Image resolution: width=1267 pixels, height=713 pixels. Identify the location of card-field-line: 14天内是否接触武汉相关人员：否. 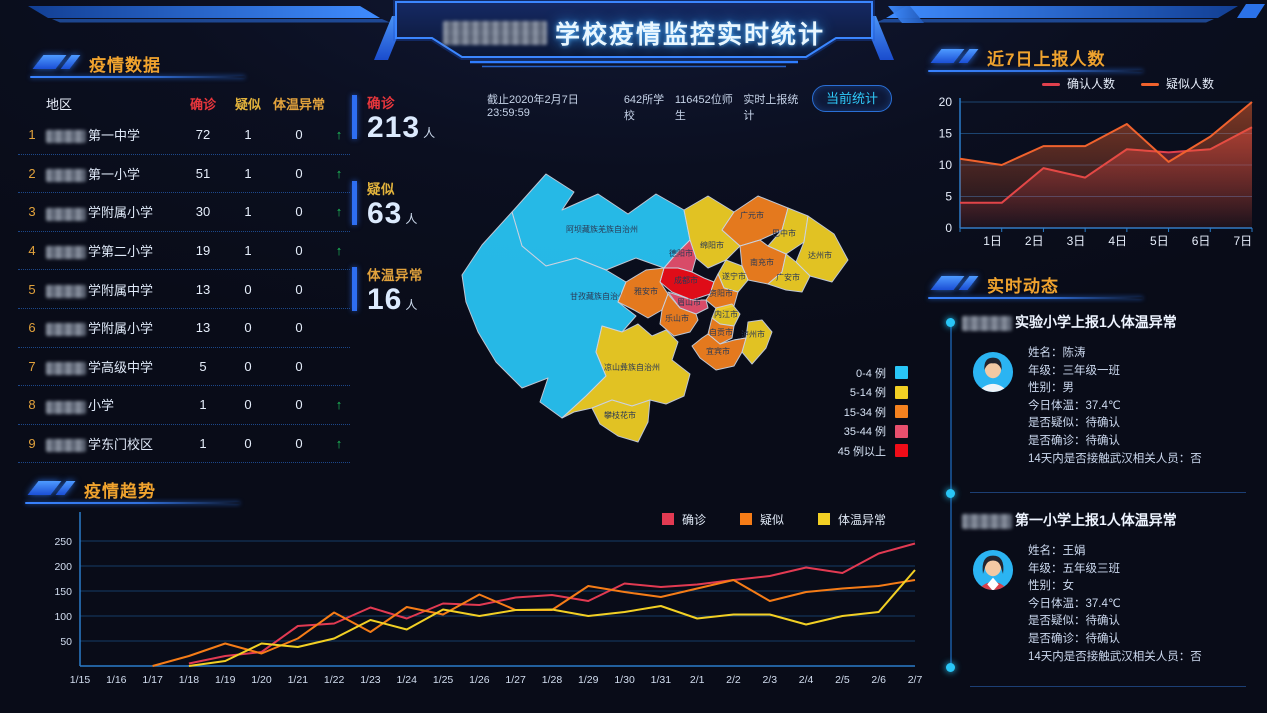
(1115, 458).